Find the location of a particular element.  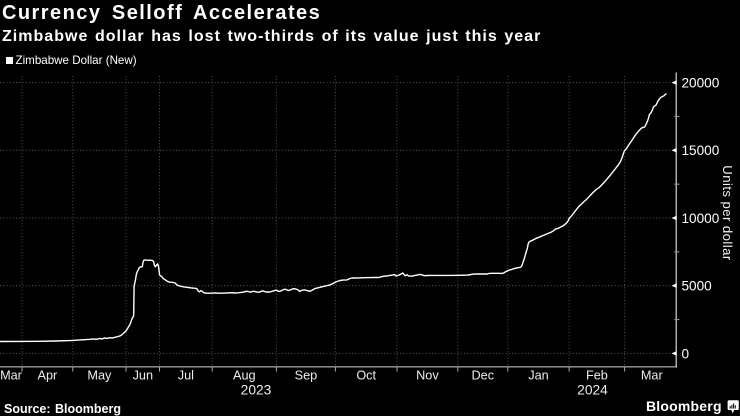

svg-text: Oct is located at coordinates (366, 375).